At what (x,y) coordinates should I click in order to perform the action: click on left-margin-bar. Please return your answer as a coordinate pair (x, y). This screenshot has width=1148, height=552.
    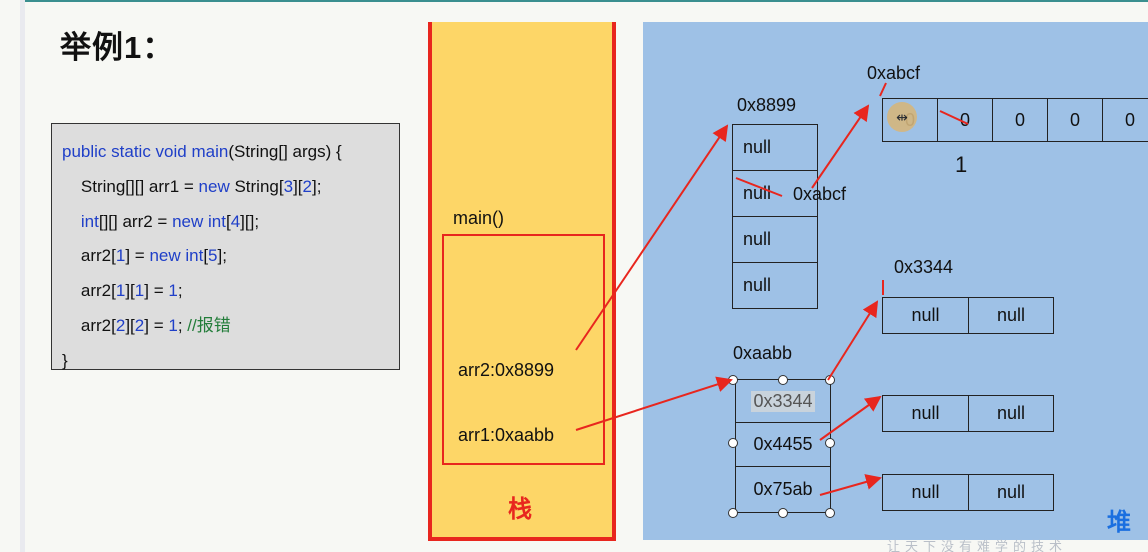
    Looking at the image, I should click on (22, 276).